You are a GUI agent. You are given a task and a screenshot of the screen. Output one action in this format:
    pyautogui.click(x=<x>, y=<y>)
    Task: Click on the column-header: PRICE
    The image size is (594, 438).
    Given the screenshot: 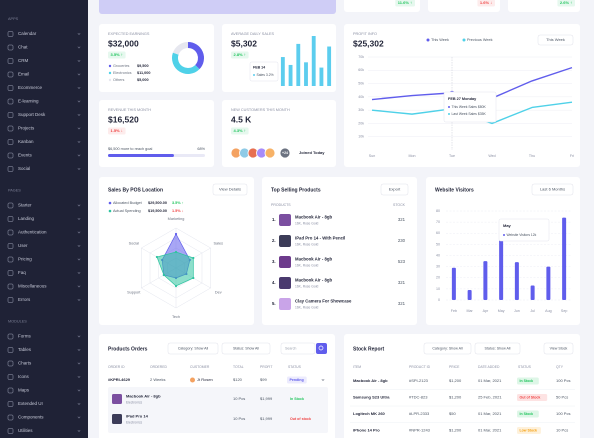 What is the action you would take?
    pyautogui.click(x=454, y=367)
    